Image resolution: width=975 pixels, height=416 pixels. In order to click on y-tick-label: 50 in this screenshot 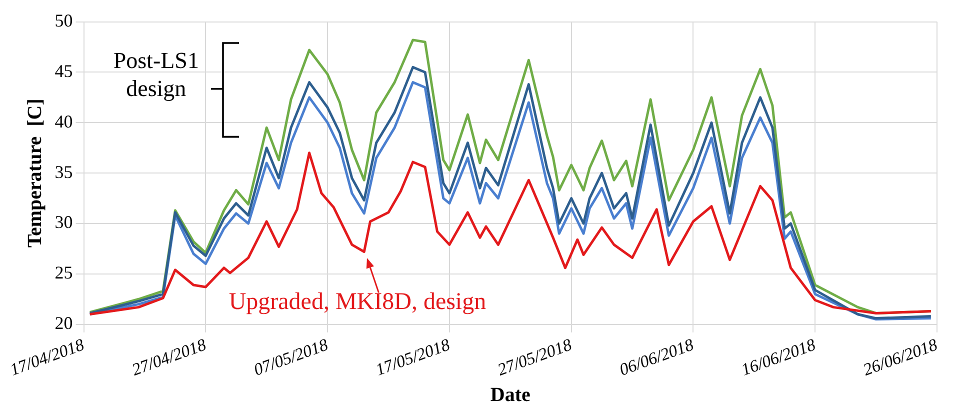, I will do `click(63, 20)`.